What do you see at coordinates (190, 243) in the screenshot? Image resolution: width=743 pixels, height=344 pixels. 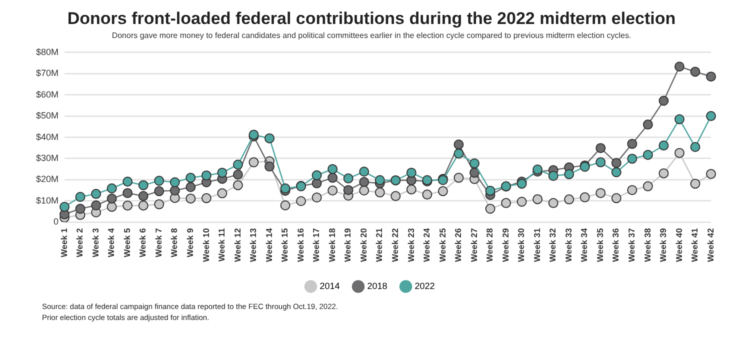 I see `x-tick-label: Week 9` at bounding box center [190, 243].